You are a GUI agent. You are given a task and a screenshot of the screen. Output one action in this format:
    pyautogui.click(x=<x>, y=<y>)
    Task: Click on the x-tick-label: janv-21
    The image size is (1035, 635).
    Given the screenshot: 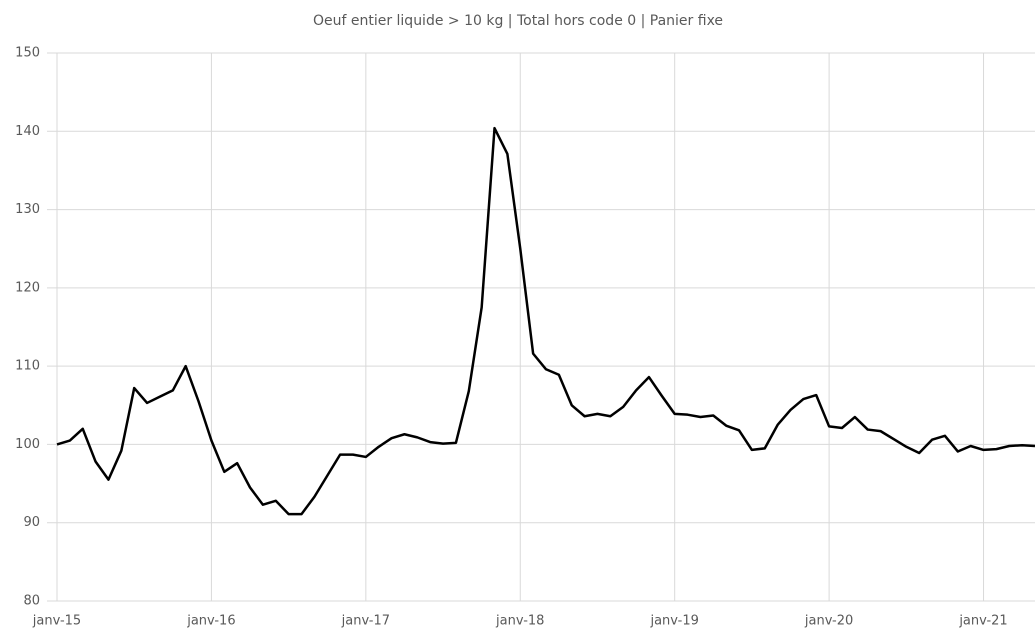 What is the action you would take?
    pyautogui.click(x=982, y=621)
    